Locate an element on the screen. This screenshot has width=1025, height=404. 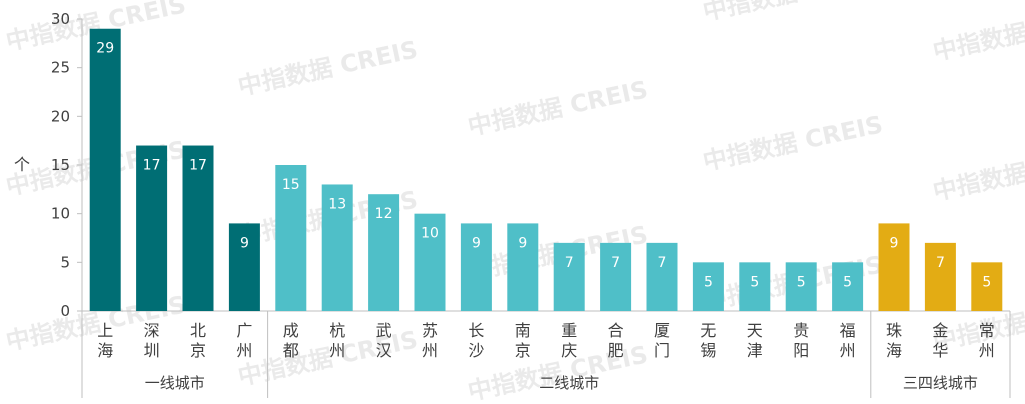
category-label: 长 is located at coordinates (476, 330).